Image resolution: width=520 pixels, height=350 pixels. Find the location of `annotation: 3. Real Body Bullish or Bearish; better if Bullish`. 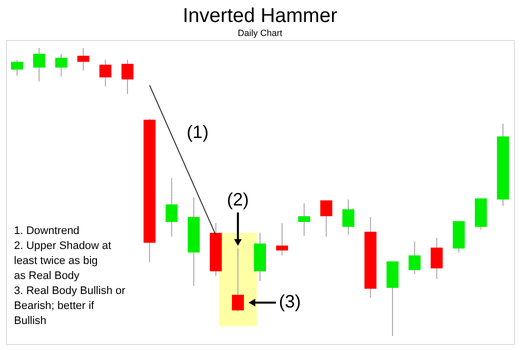

annotation: 3. Real Body Bullish or Bearish; better if Bullish is located at coordinates (70, 306).